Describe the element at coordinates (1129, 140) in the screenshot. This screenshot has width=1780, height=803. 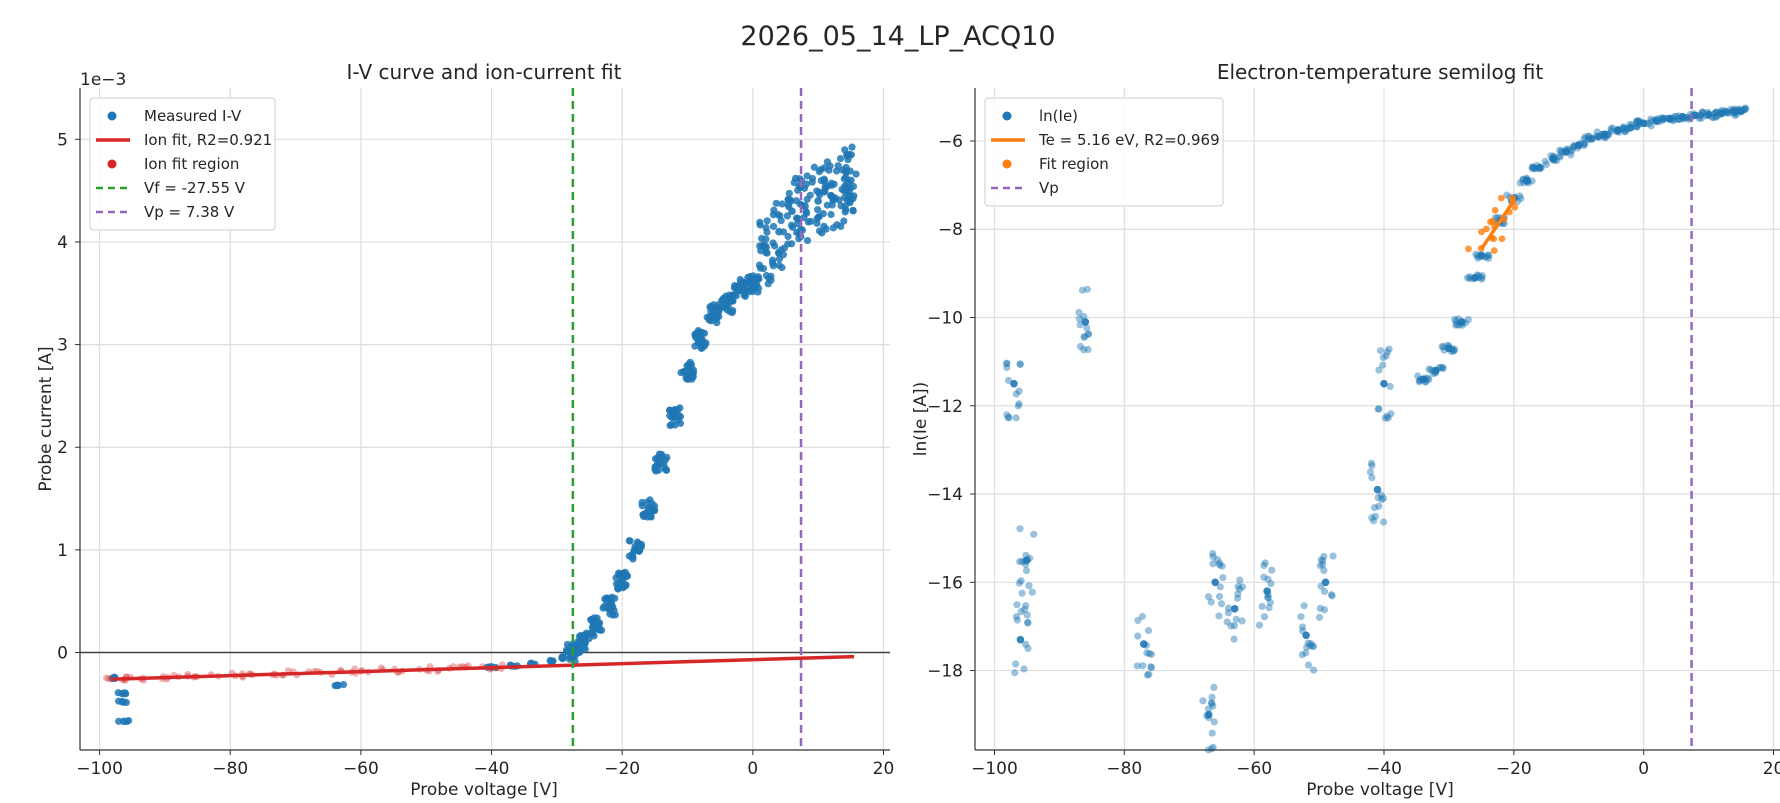
I see `legend-label: Te = 5.16 eV, R2=0.969` at that location.